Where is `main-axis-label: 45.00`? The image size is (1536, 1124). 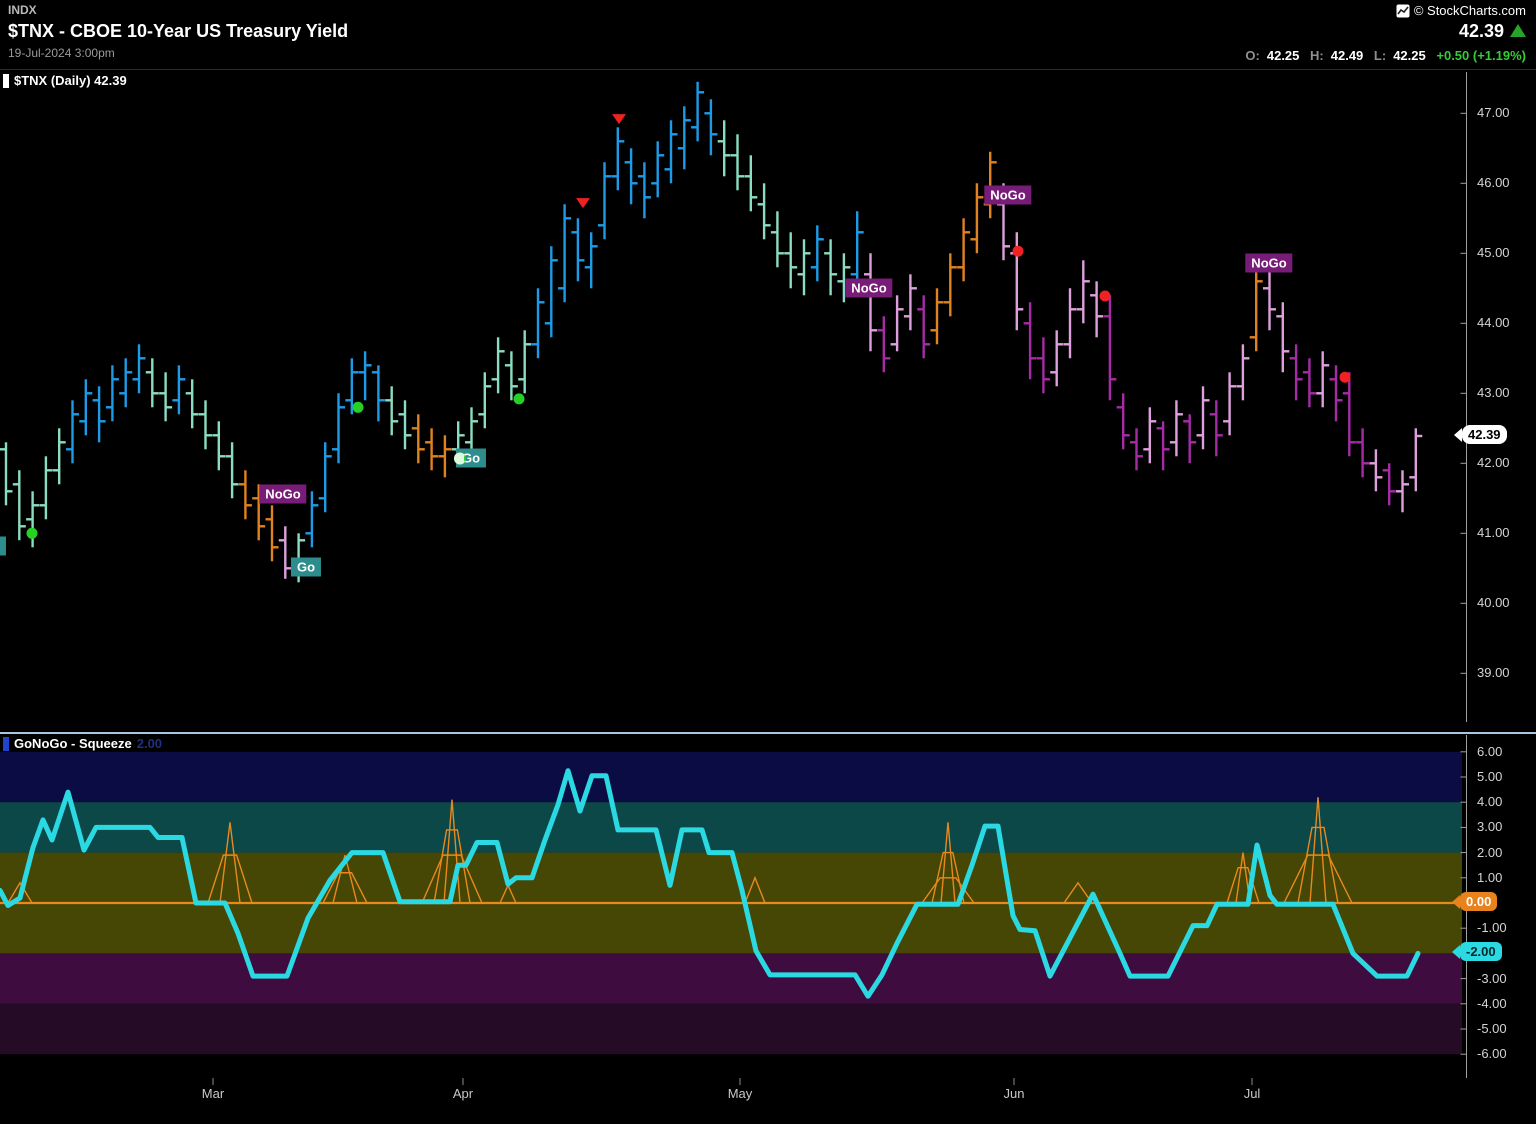 main-axis-label: 45.00 is located at coordinates (1493, 253).